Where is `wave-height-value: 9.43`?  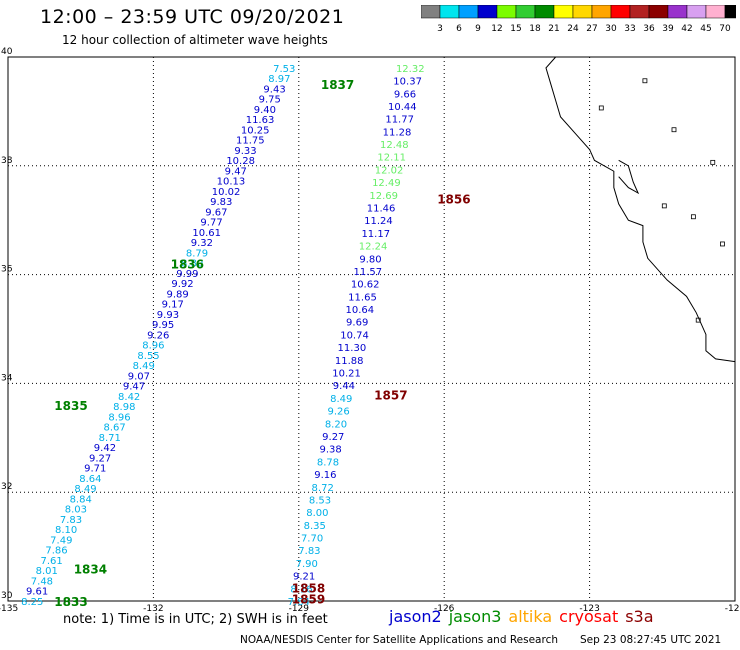
wave-height-value: 9.43 is located at coordinates (274, 89).